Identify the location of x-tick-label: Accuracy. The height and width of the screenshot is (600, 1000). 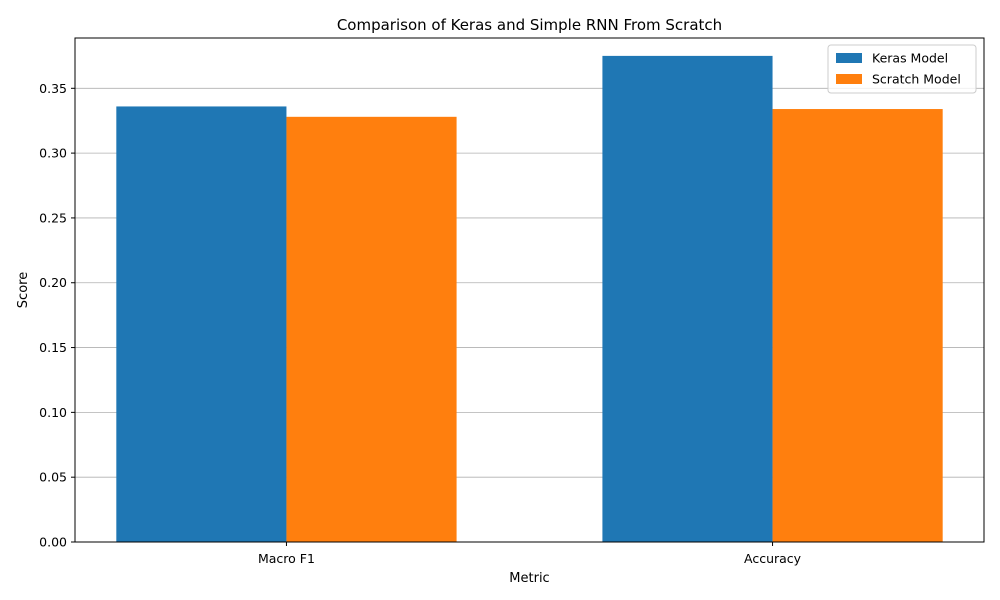
(773, 558).